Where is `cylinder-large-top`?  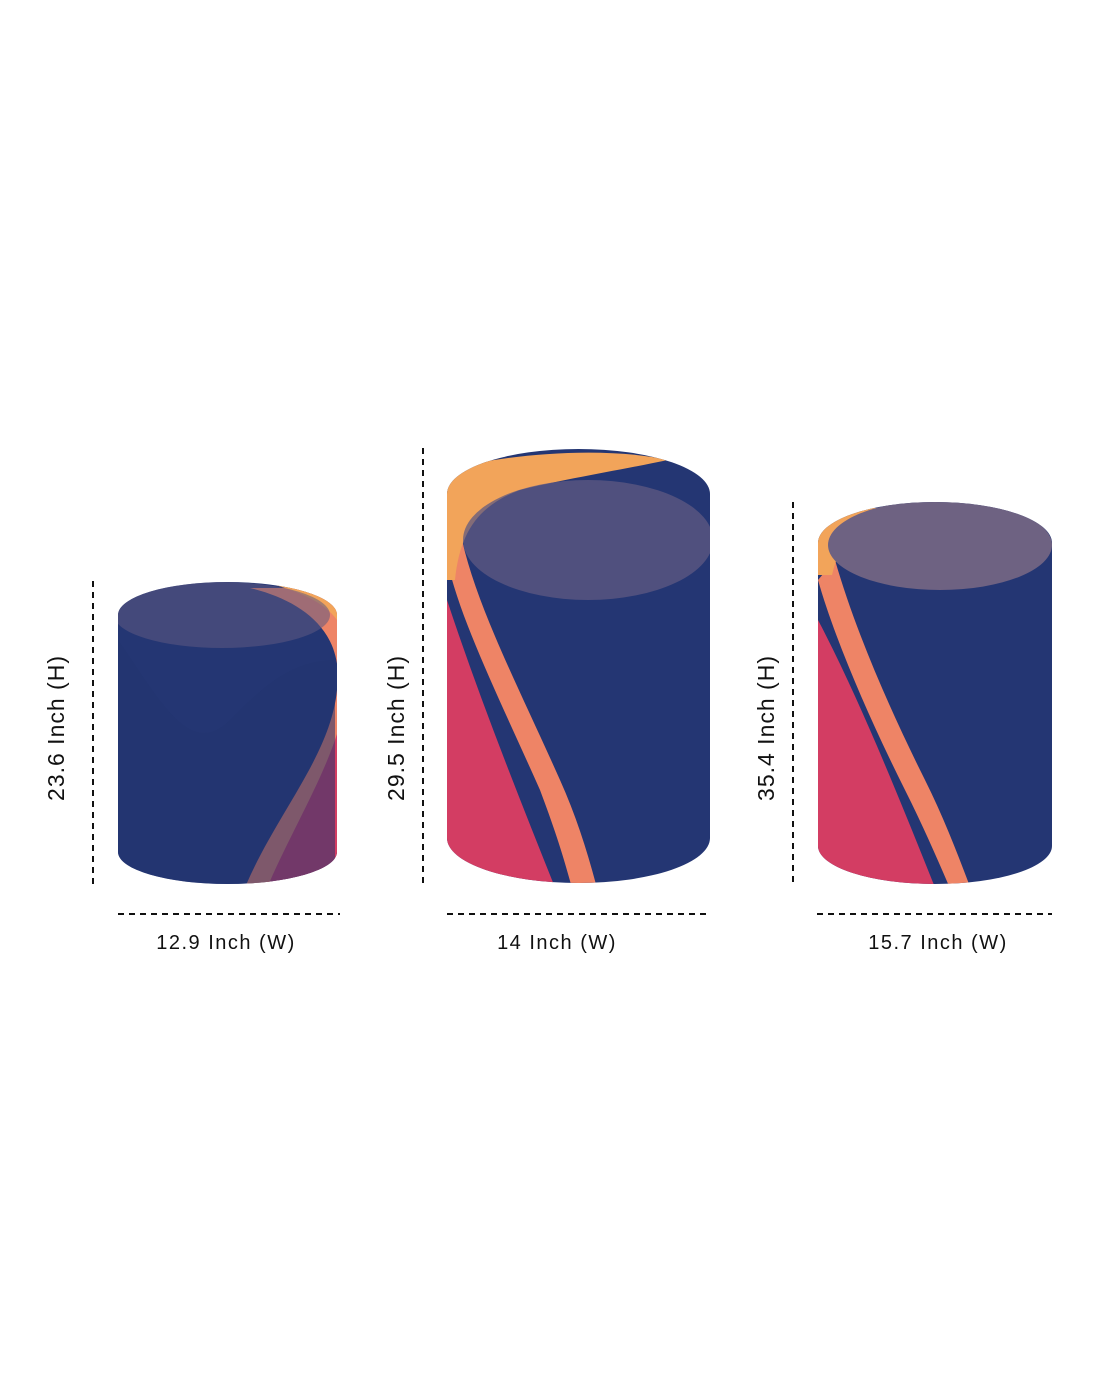
cylinder-large-top is located at coordinates (940, 546).